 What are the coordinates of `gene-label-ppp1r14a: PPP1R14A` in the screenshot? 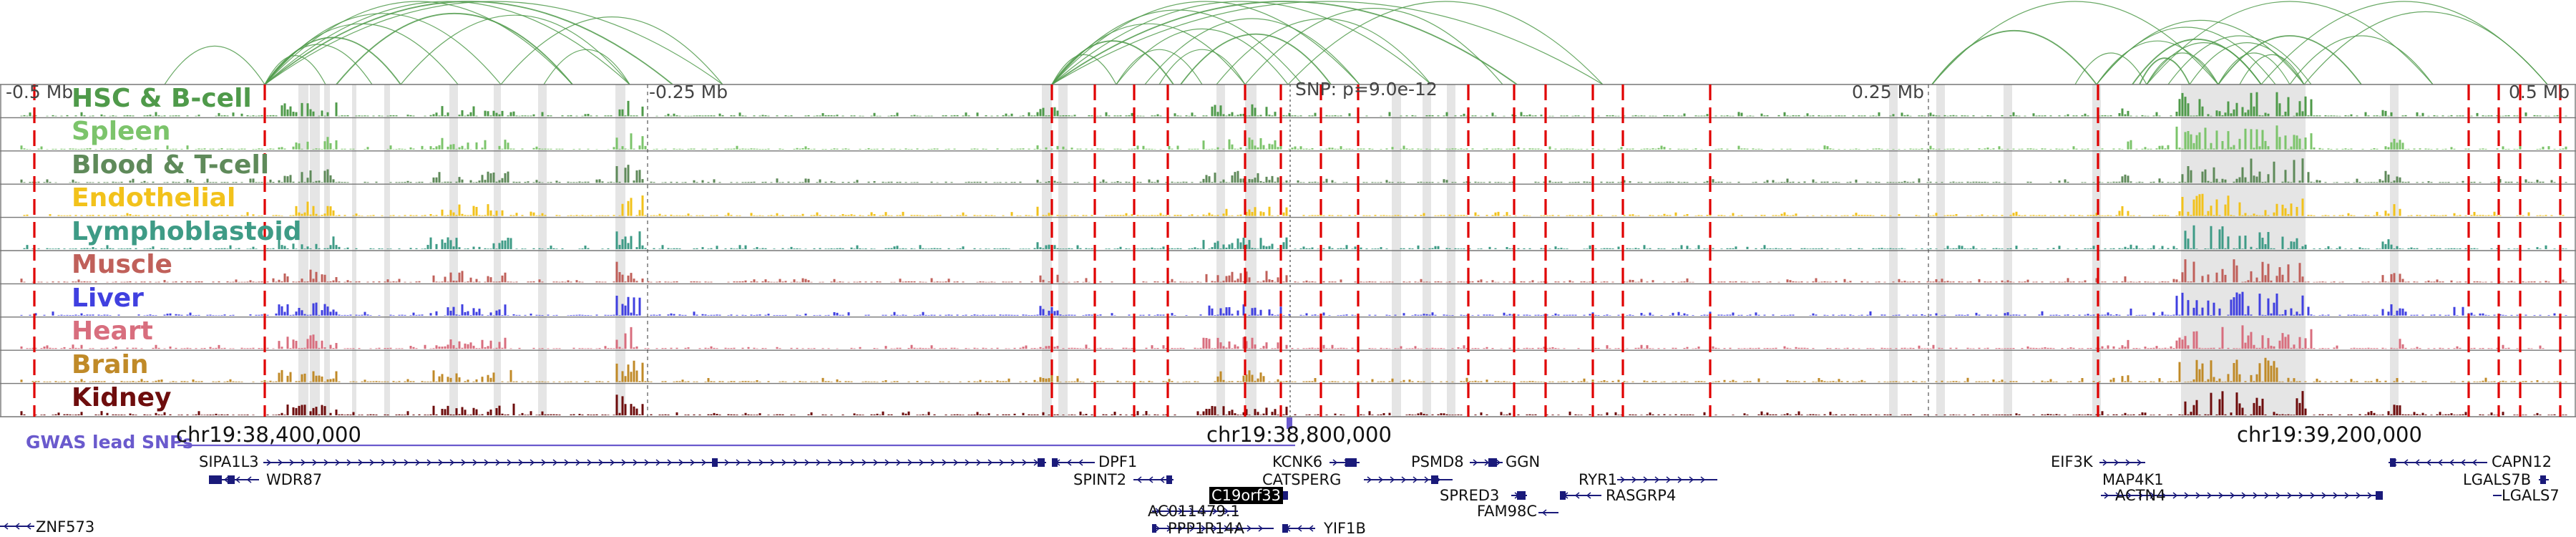 It's located at (1206, 528).